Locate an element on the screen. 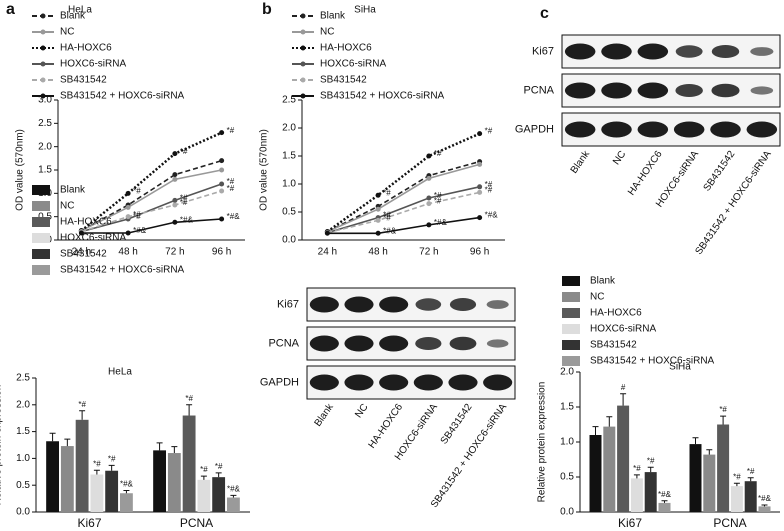 This screenshot has width=784, height=531. y-axis-label: Relative protein expression is located at coordinates (542, 442).